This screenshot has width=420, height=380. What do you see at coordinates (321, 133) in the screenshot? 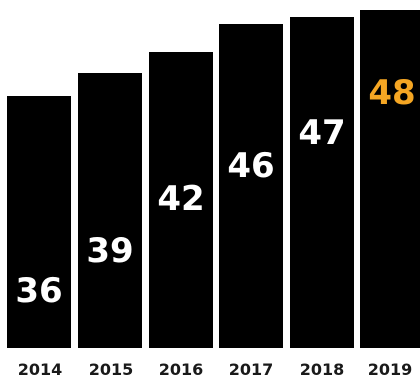
I see `bar-value-label-2018: 47` at bounding box center [321, 133].